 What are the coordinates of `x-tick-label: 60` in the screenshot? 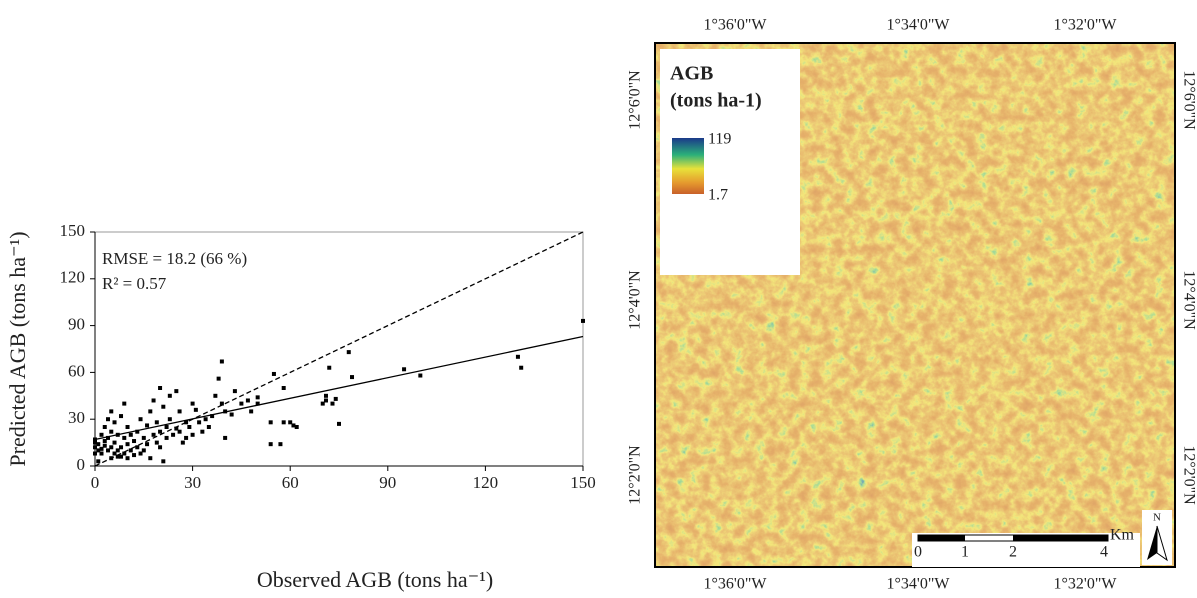 It's located at (290, 482).